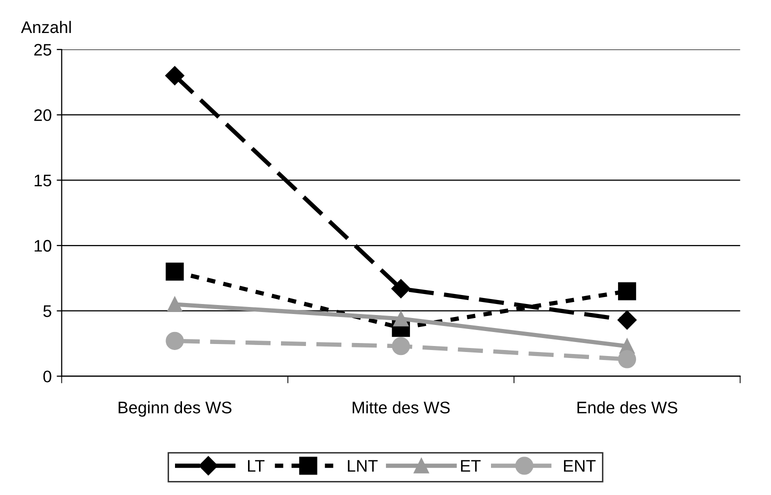 The height and width of the screenshot is (495, 771). What do you see at coordinates (43, 115) in the screenshot?
I see `y-tick-label: 20` at bounding box center [43, 115].